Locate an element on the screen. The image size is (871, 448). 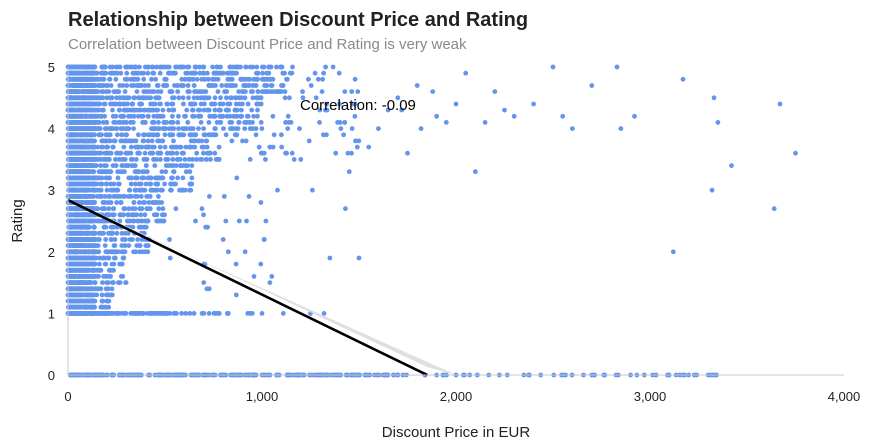
x-tick-label: 4,000 is located at coordinates (844, 396).